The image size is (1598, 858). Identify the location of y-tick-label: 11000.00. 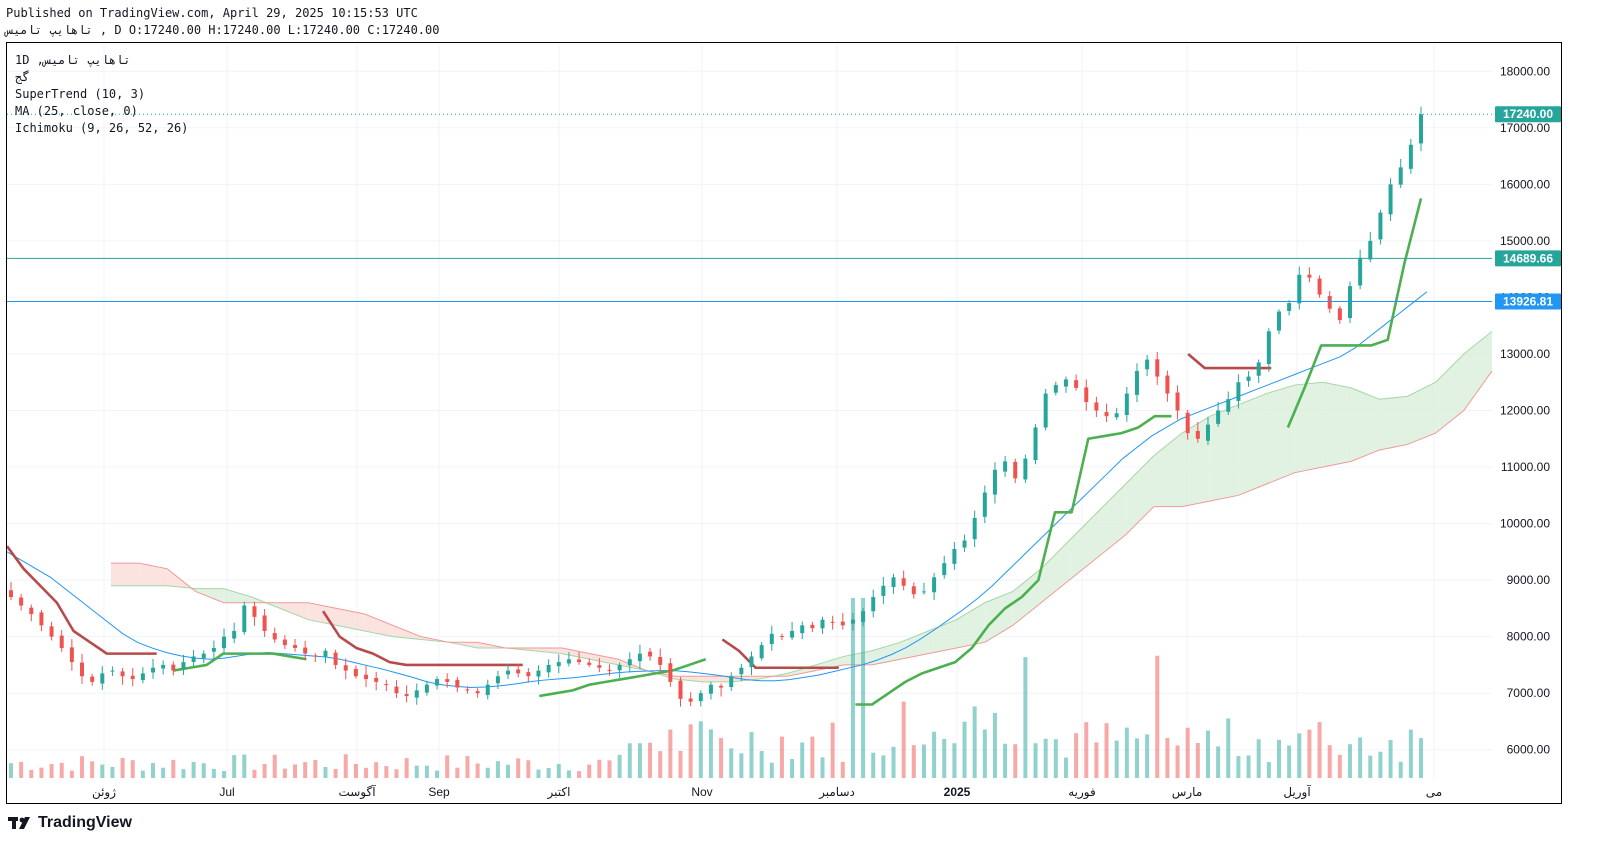
(1525, 467).